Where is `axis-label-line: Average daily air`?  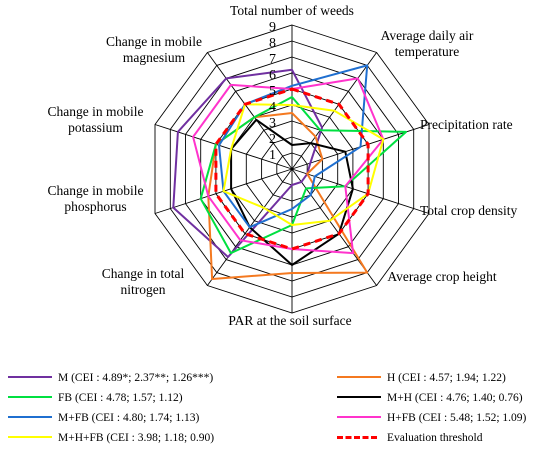 axis-label-line: Average daily air is located at coordinates (427, 35).